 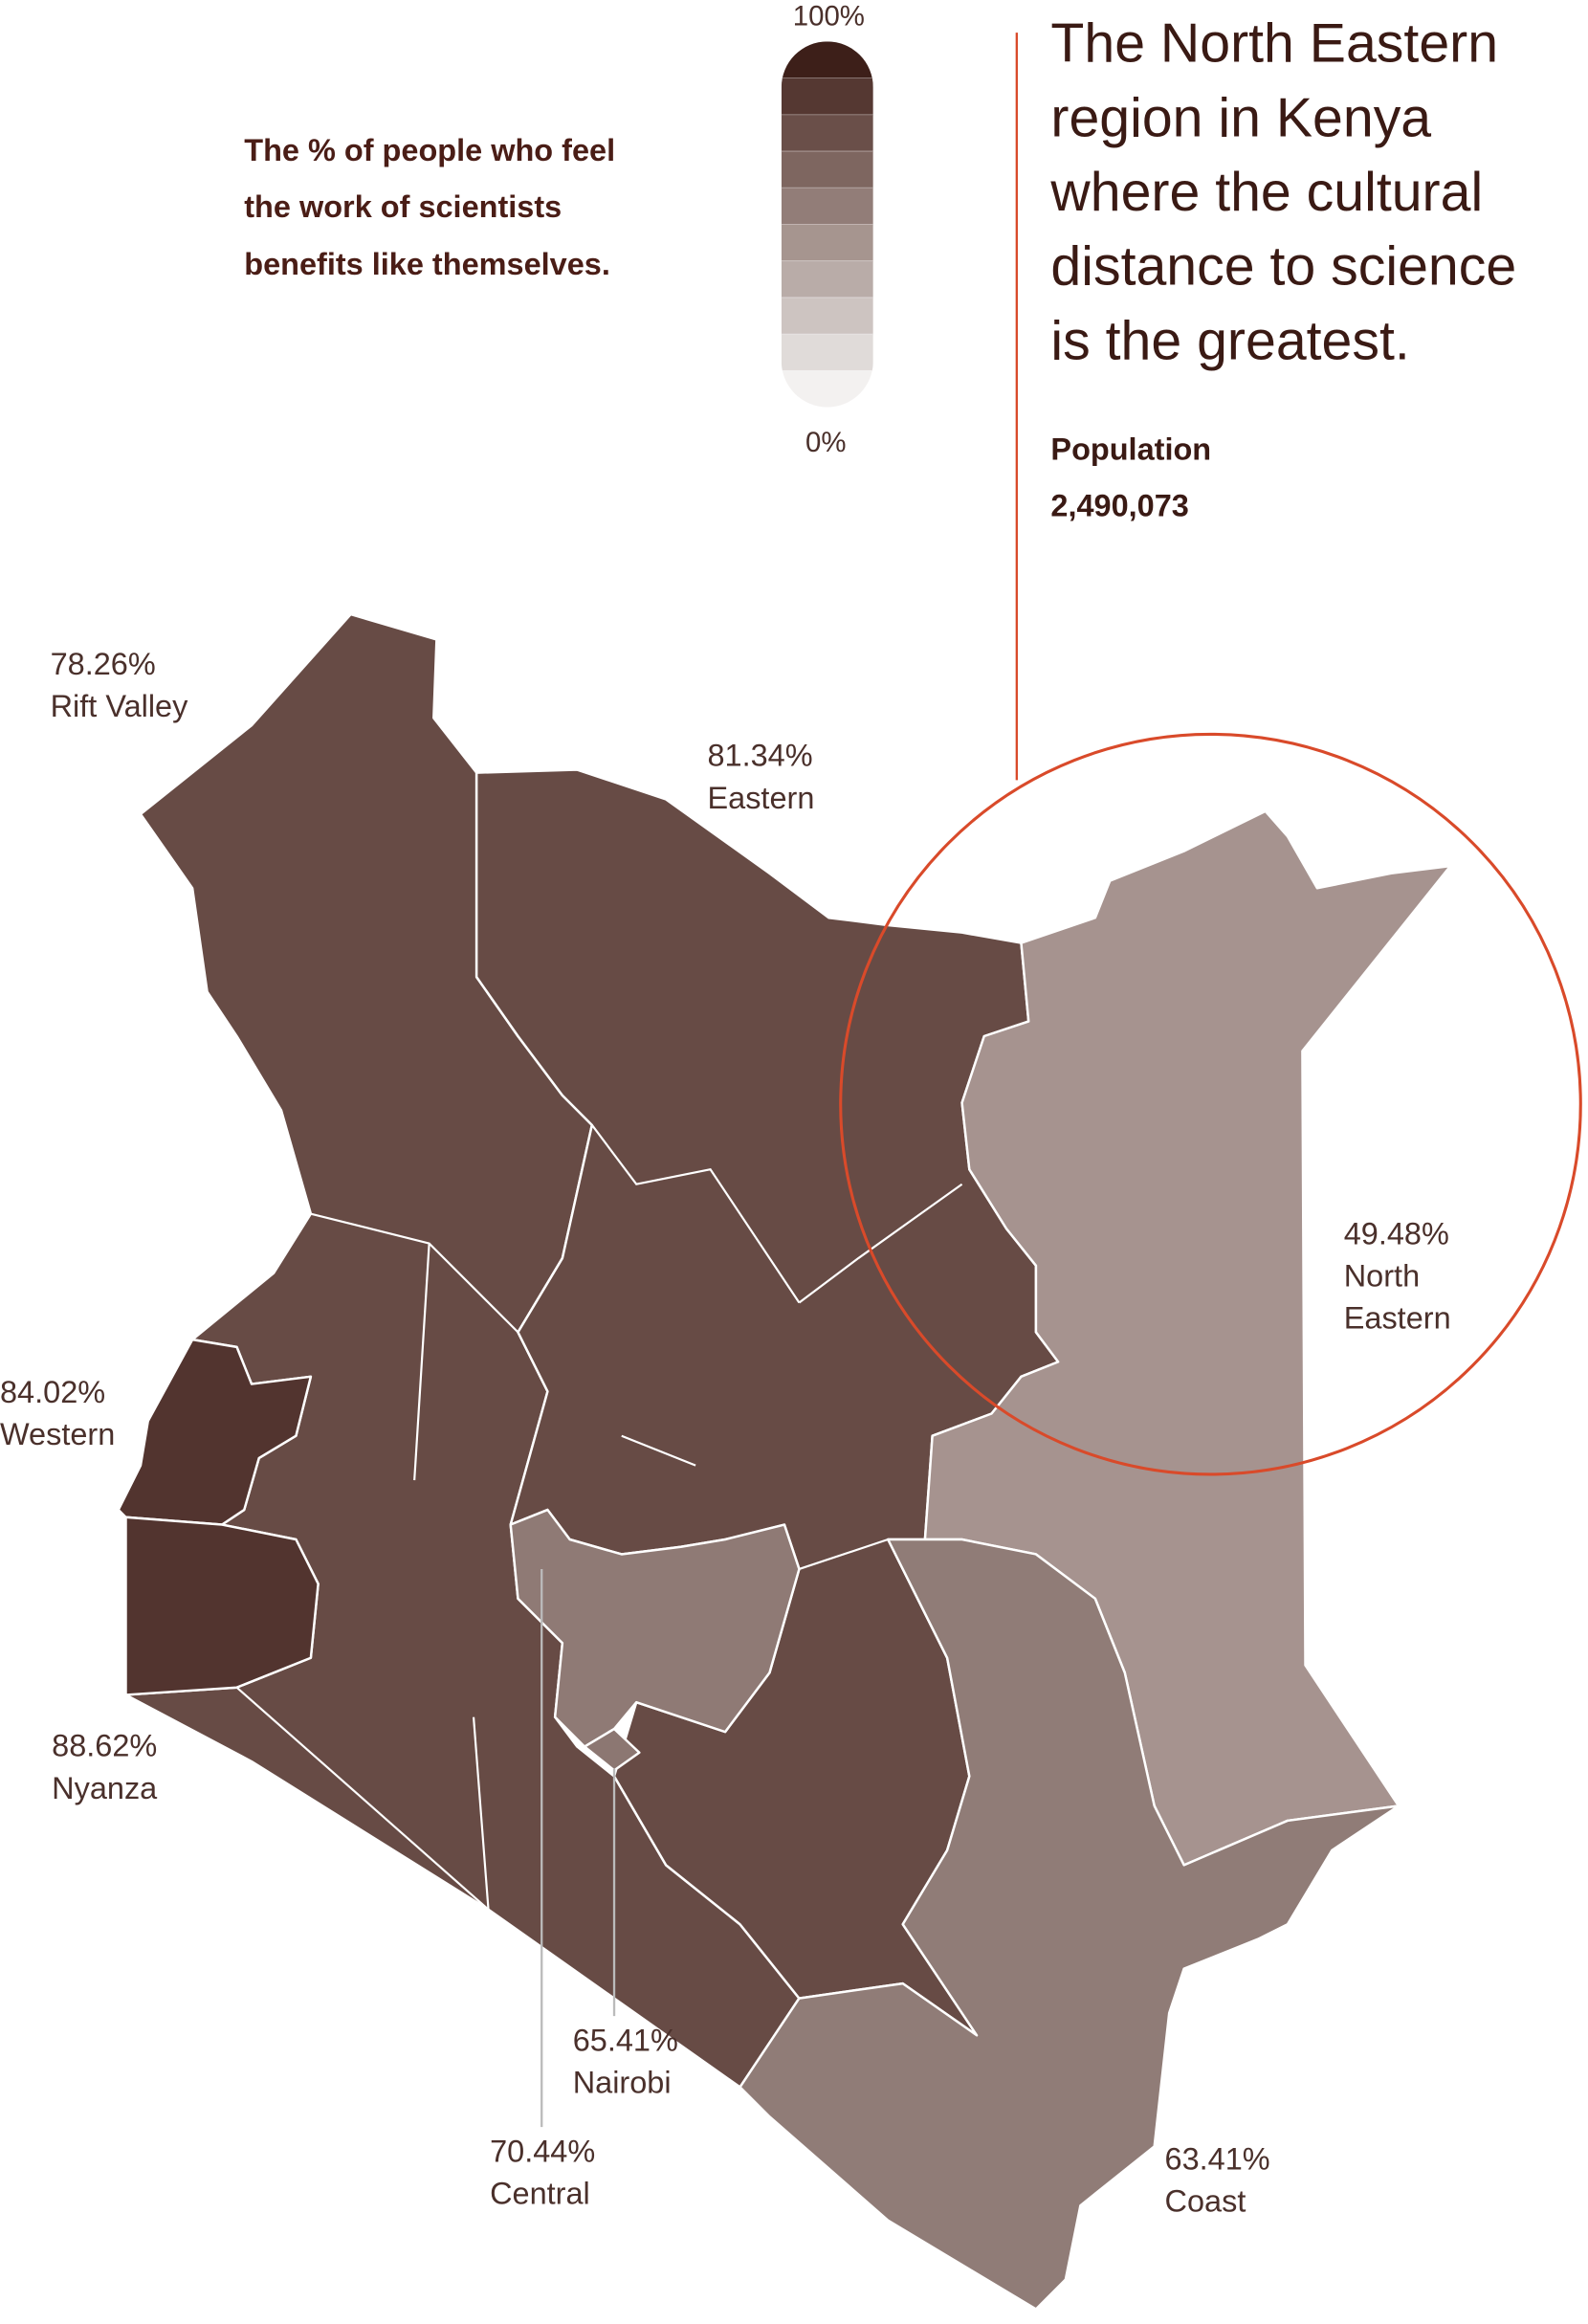 What do you see at coordinates (429, 150) in the screenshot?
I see `title-line: The % of people who feel` at bounding box center [429, 150].